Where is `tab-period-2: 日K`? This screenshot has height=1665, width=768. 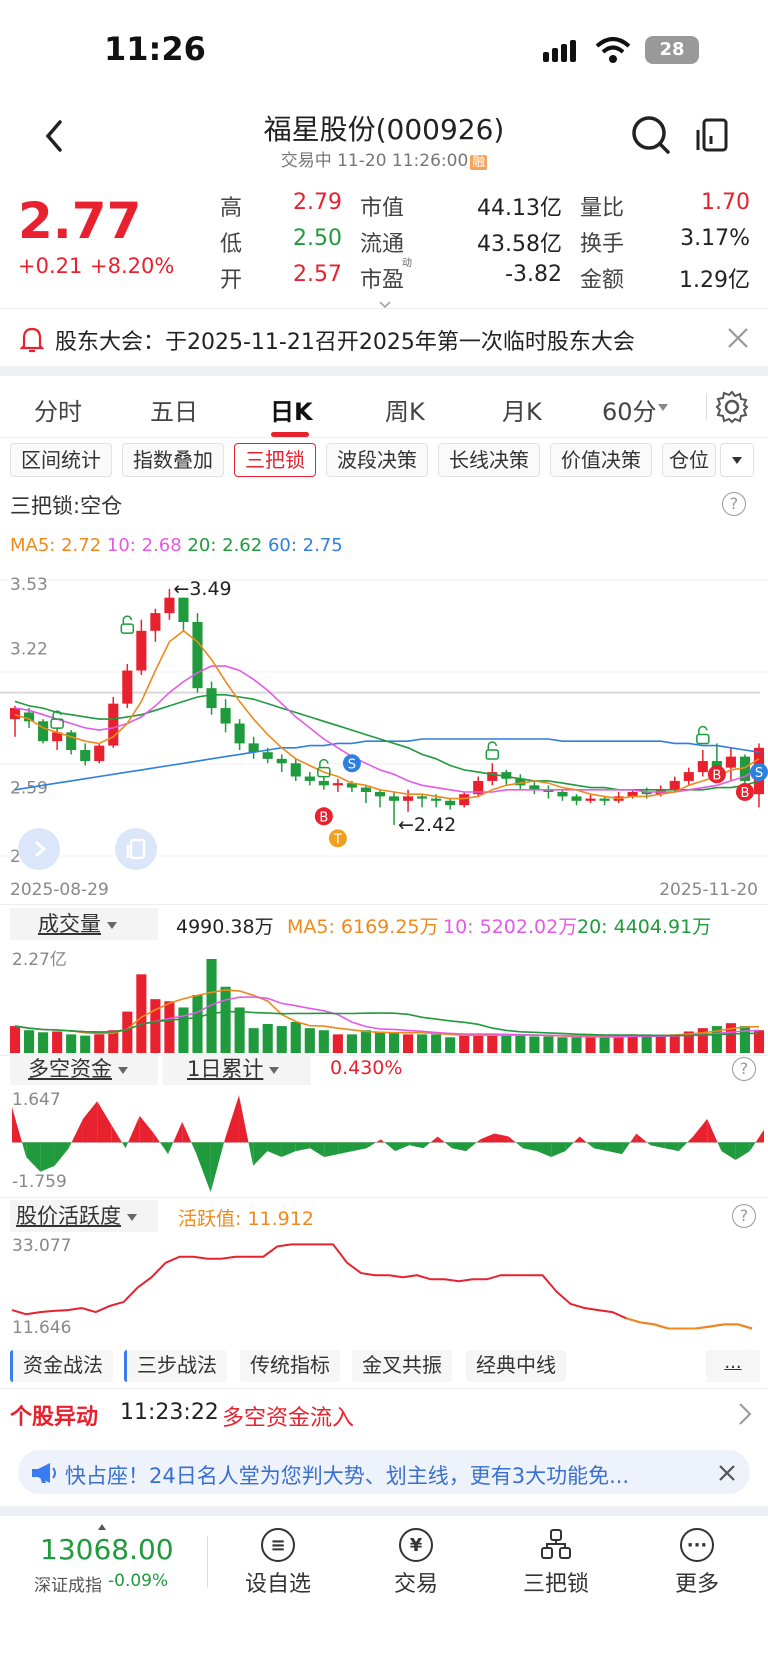 tab-period-2: 日K is located at coordinates (291, 412).